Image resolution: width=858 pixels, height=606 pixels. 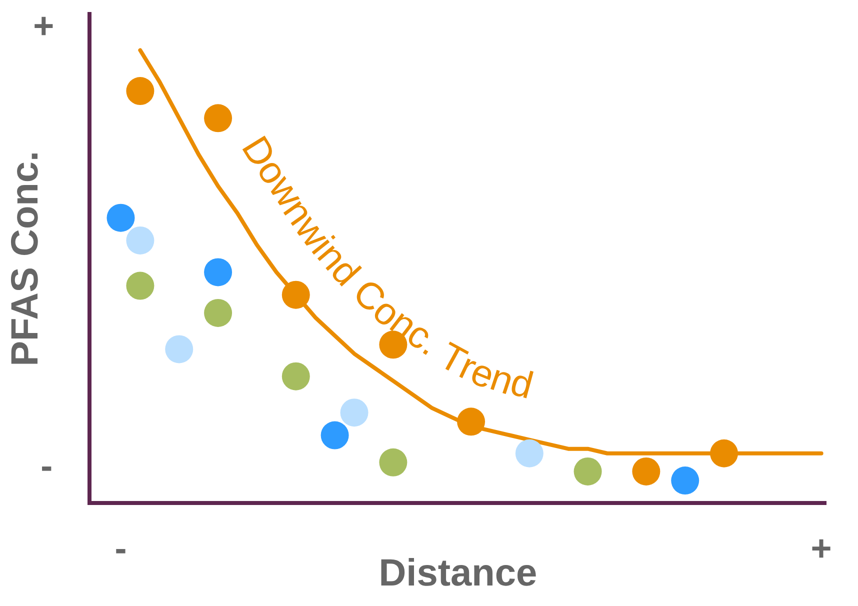 I want to click on y-axis-title: PFAS Conc., so click(x=25, y=258).